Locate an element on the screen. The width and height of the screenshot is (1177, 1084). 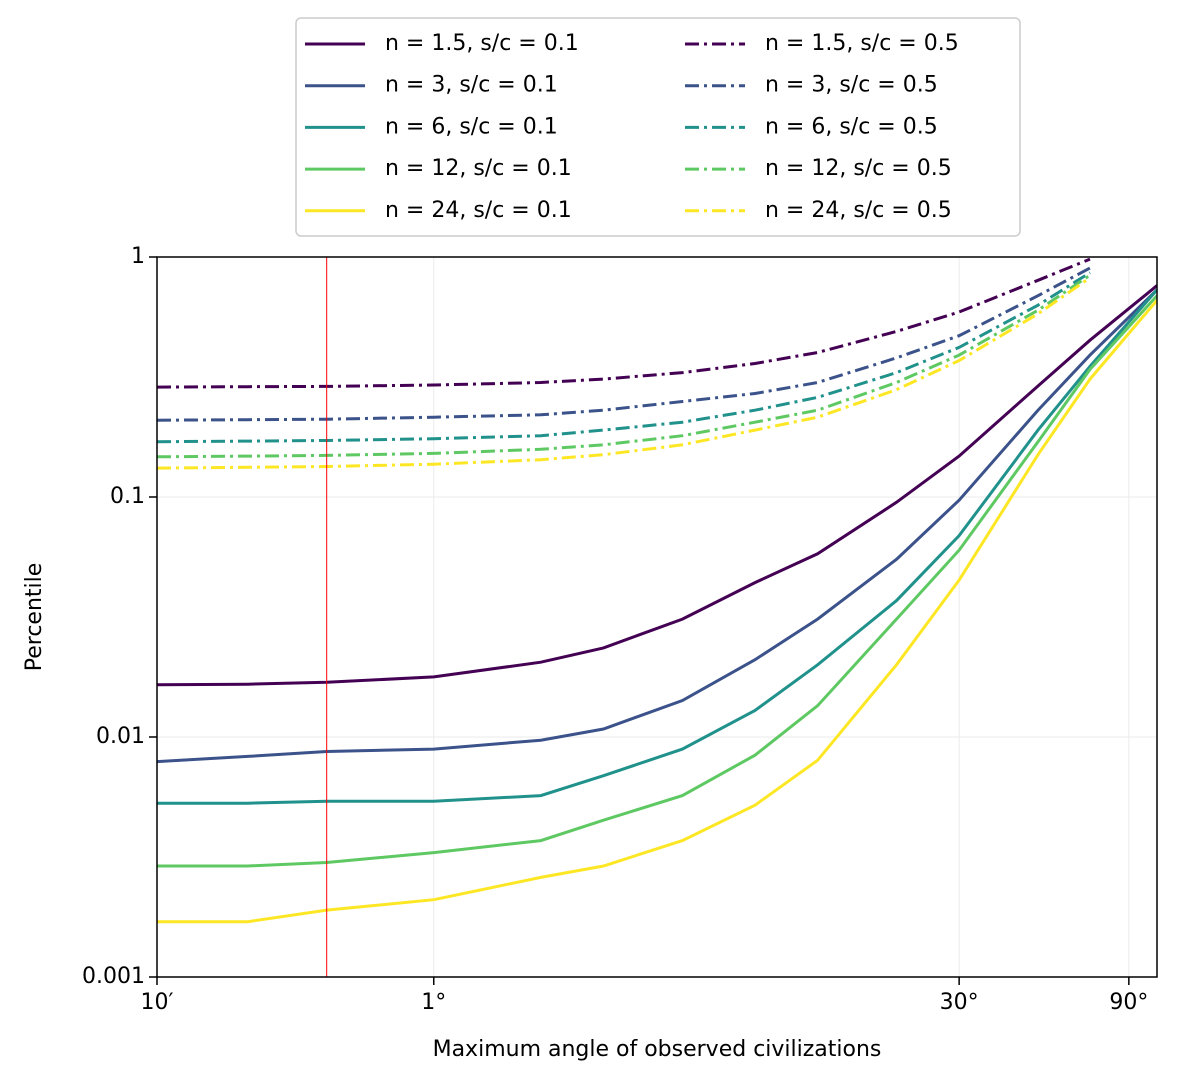
legend-label: n = 6, s/c = 0.5 is located at coordinates (851, 126).